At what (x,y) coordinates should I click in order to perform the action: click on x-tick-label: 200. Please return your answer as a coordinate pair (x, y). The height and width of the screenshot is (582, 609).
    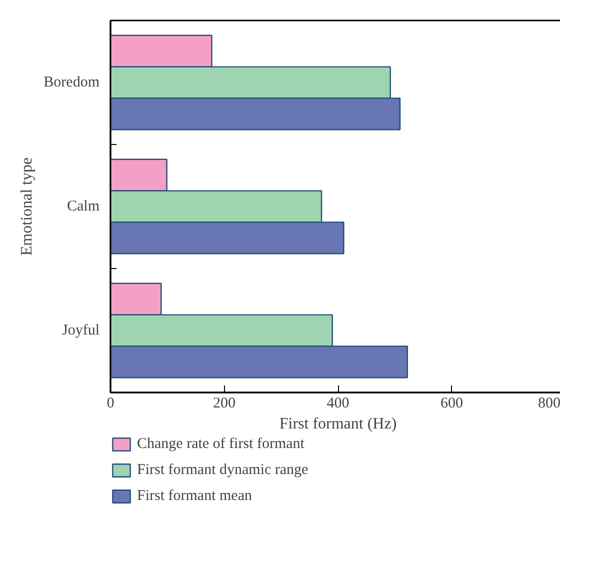
    Looking at the image, I should click on (224, 404).